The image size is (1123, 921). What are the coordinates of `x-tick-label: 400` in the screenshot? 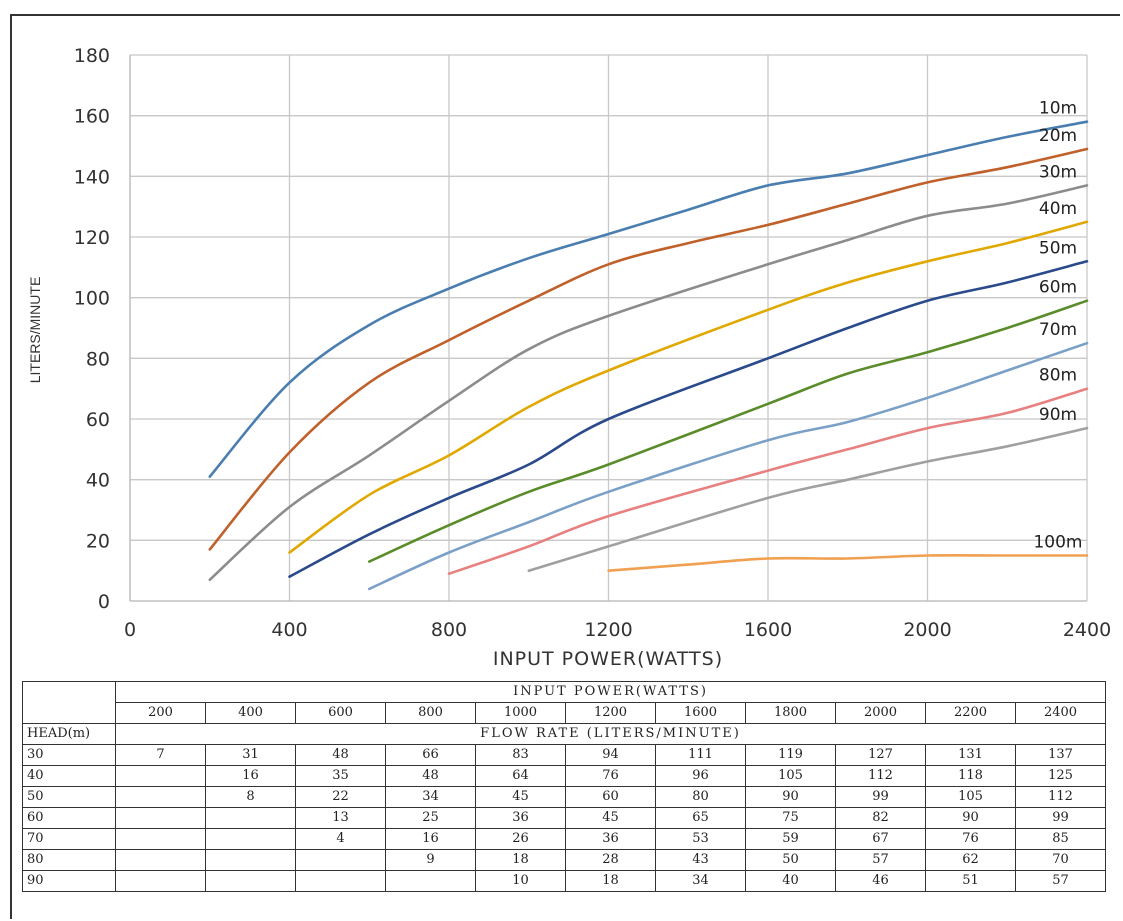 It's located at (289, 630).